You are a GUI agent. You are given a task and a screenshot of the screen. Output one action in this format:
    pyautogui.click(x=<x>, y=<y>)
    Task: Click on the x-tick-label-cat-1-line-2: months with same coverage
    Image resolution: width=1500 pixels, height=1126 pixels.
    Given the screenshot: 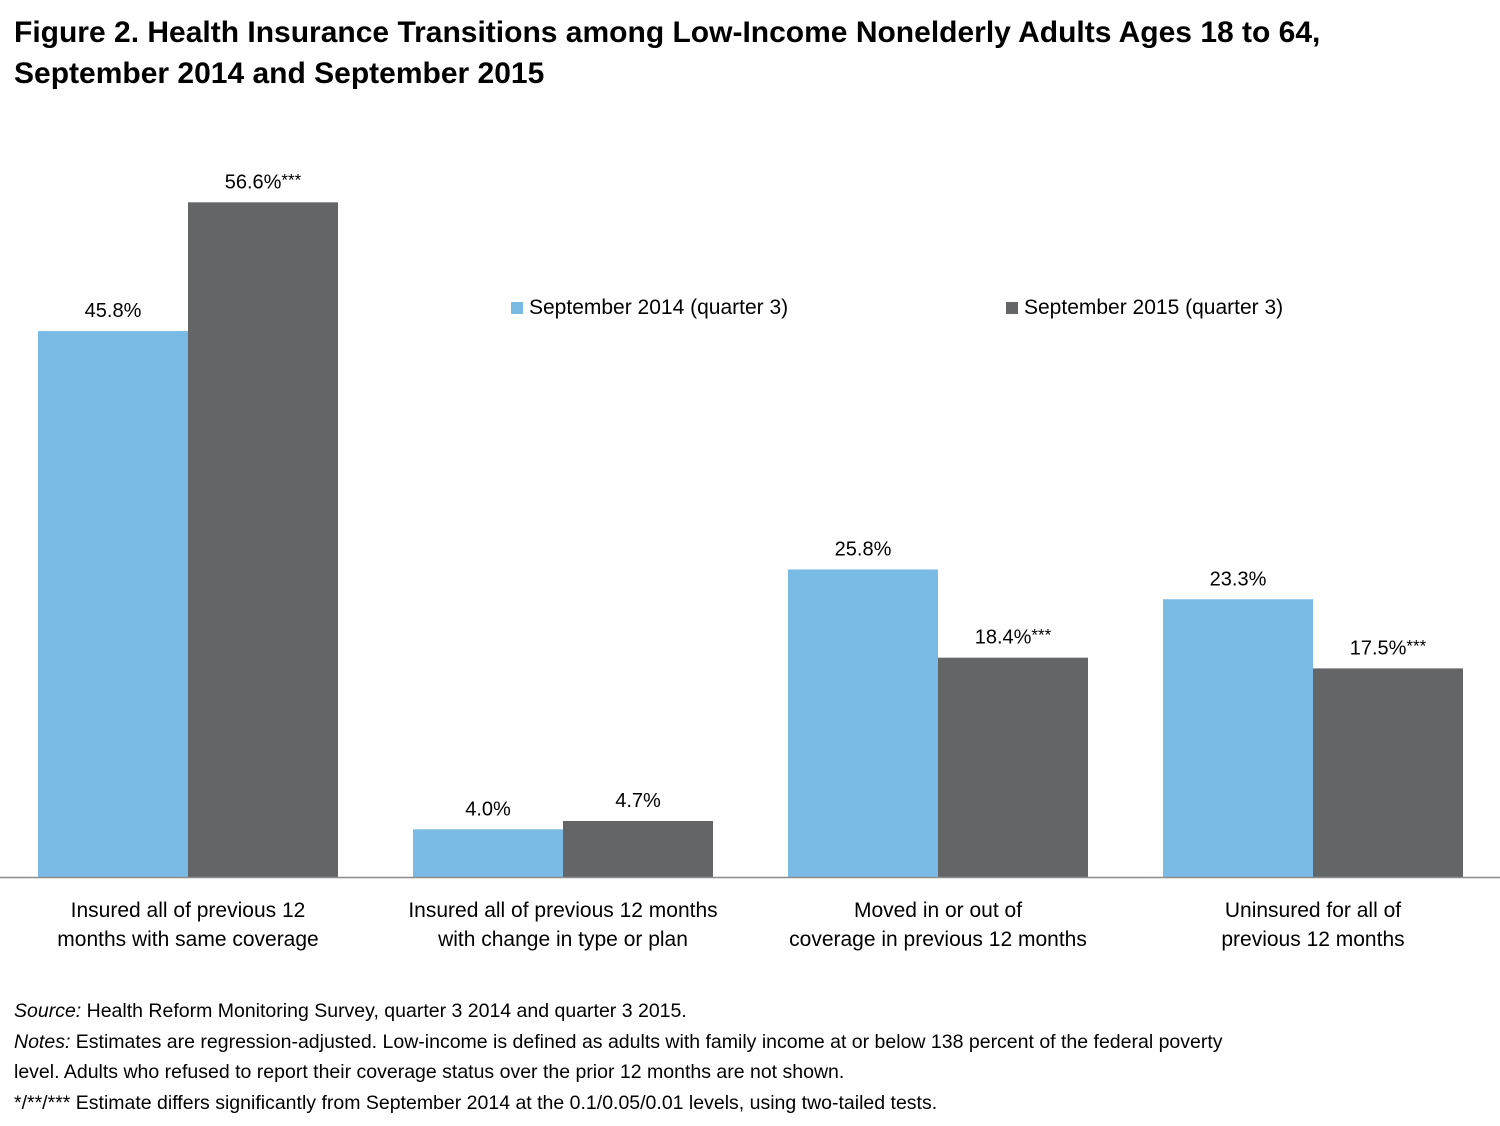 What is the action you would take?
    pyautogui.click(x=187, y=939)
    